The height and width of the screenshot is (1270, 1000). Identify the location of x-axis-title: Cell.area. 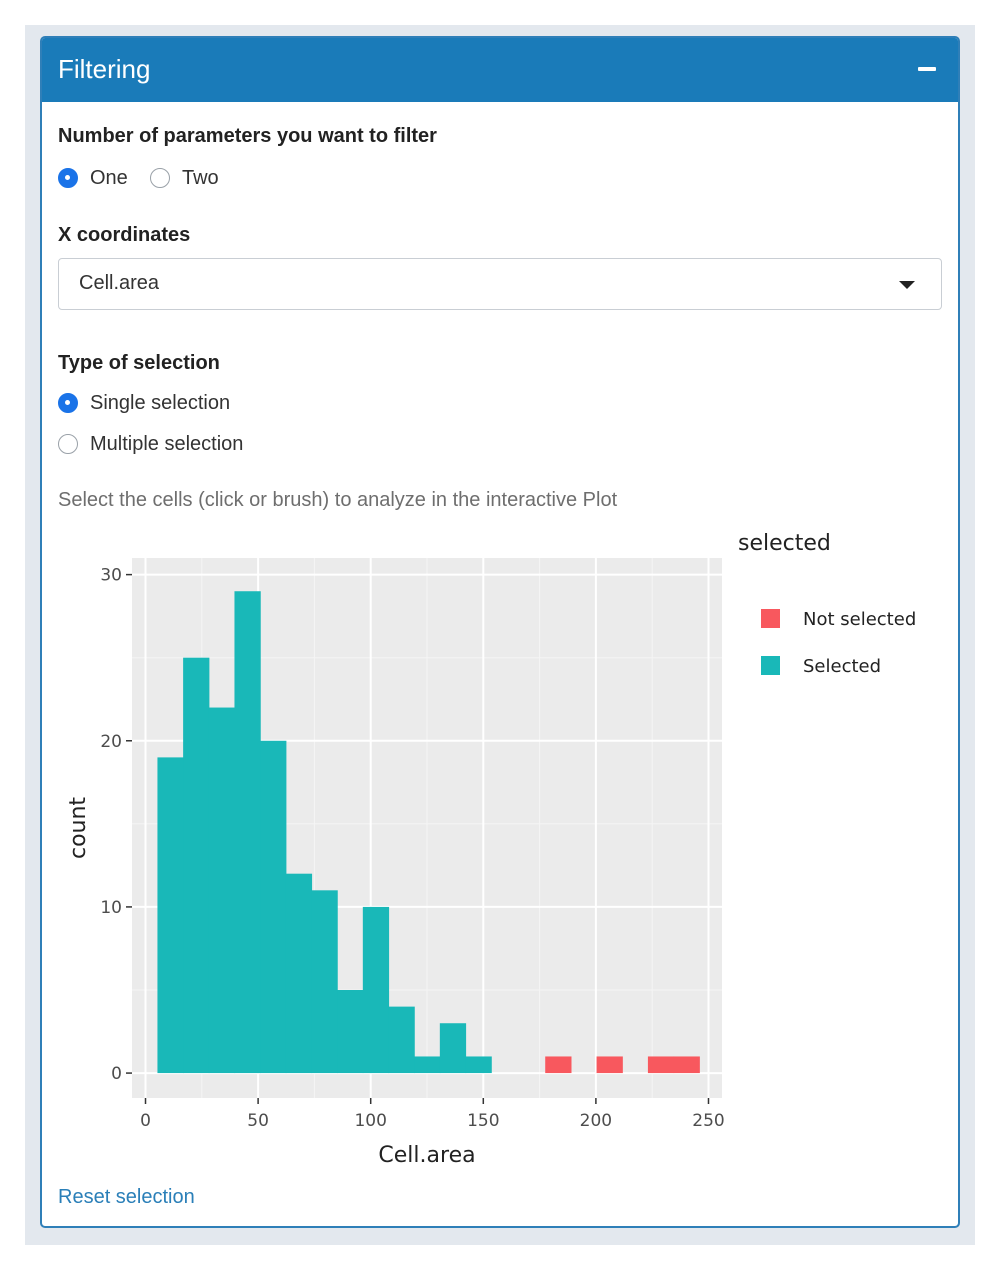
(426, 1155).